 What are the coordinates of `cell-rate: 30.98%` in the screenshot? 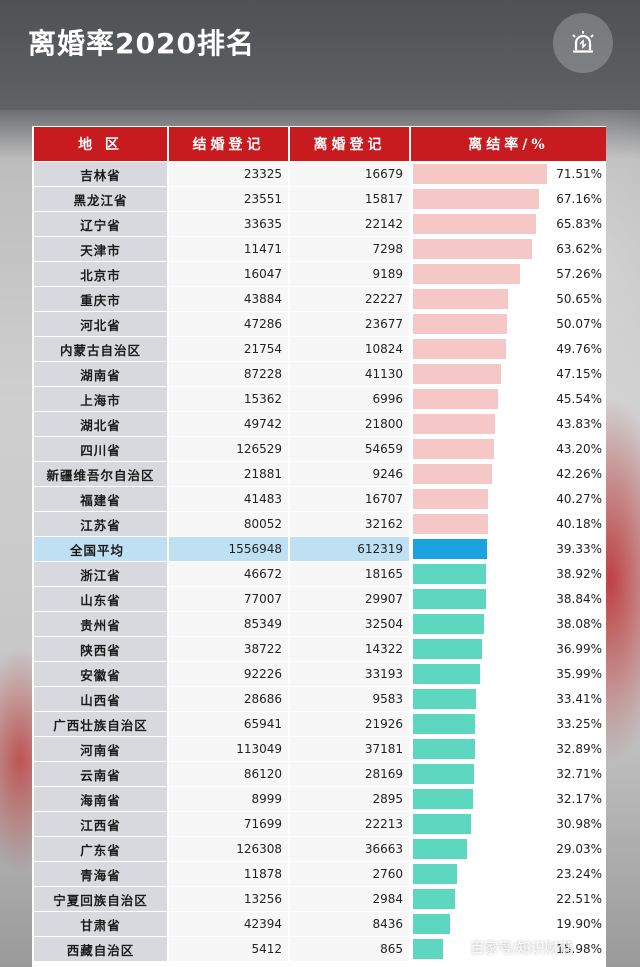 It's located at (508, 824).